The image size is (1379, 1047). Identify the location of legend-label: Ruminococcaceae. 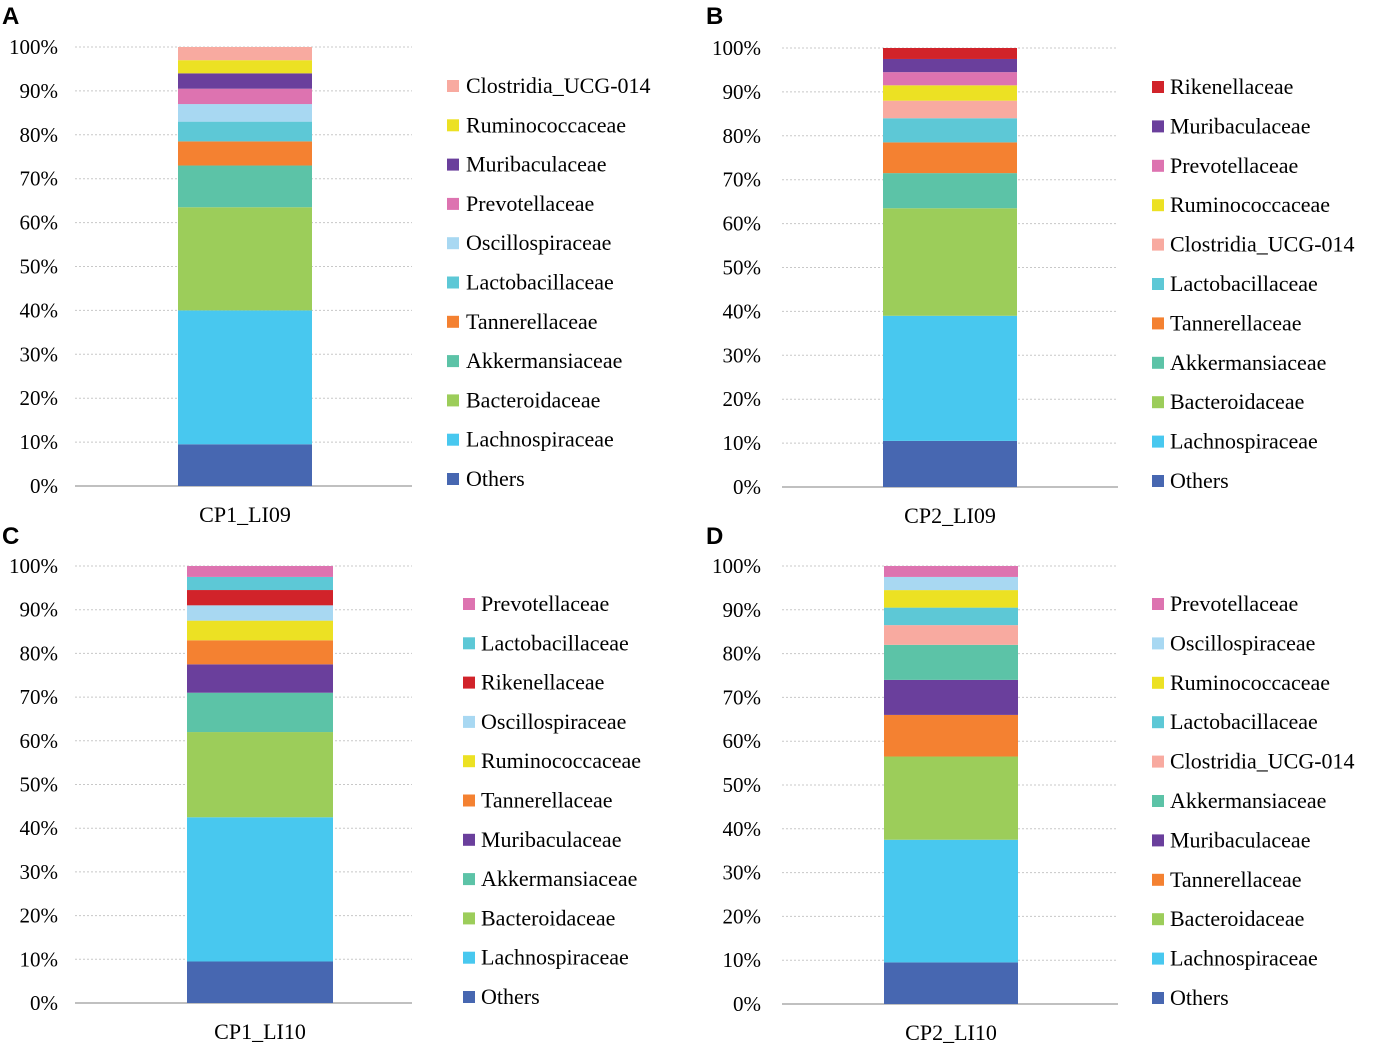
(1250, 204).